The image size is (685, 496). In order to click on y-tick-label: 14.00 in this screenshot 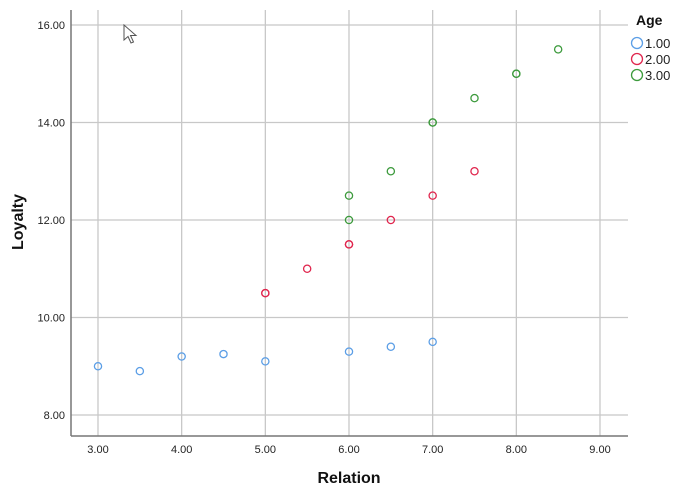, I will do `click(51, 124)`.